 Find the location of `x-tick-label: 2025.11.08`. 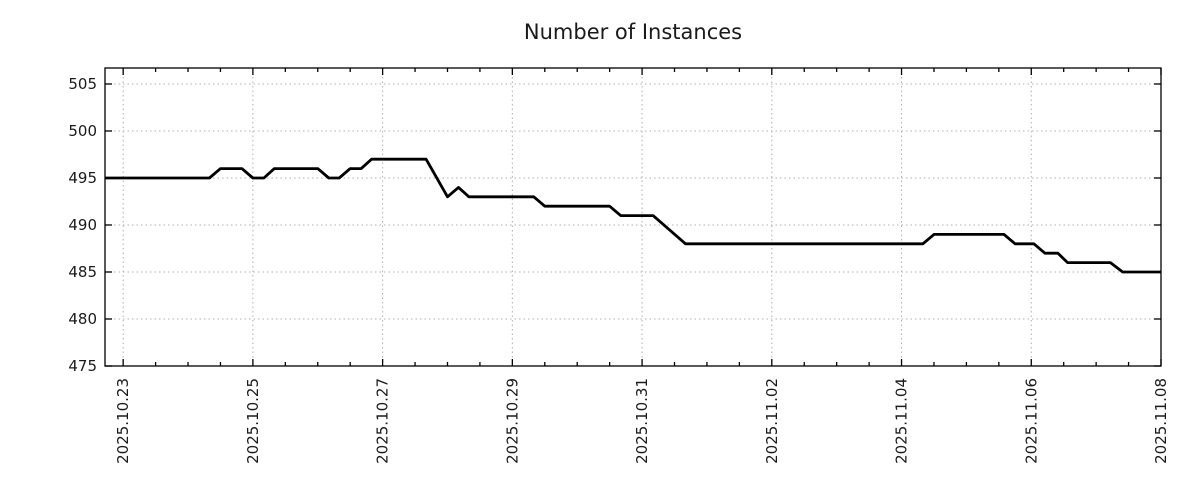

x-tick-label: 2025.11.08 is located at coordinates (1161, 421).